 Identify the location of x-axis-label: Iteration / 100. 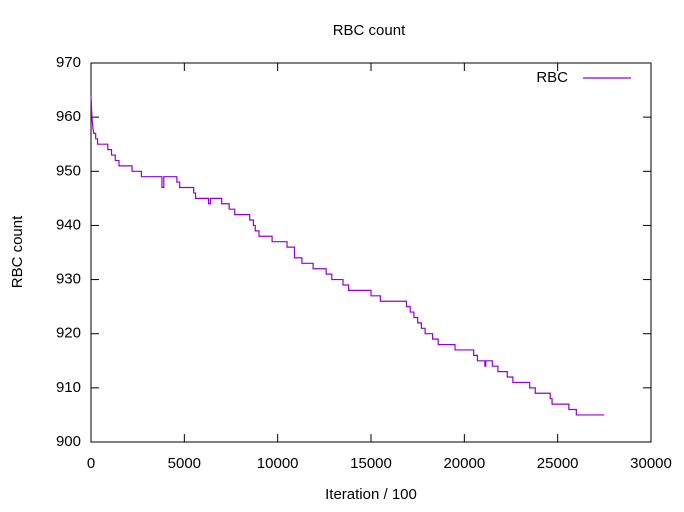
(371, 494).